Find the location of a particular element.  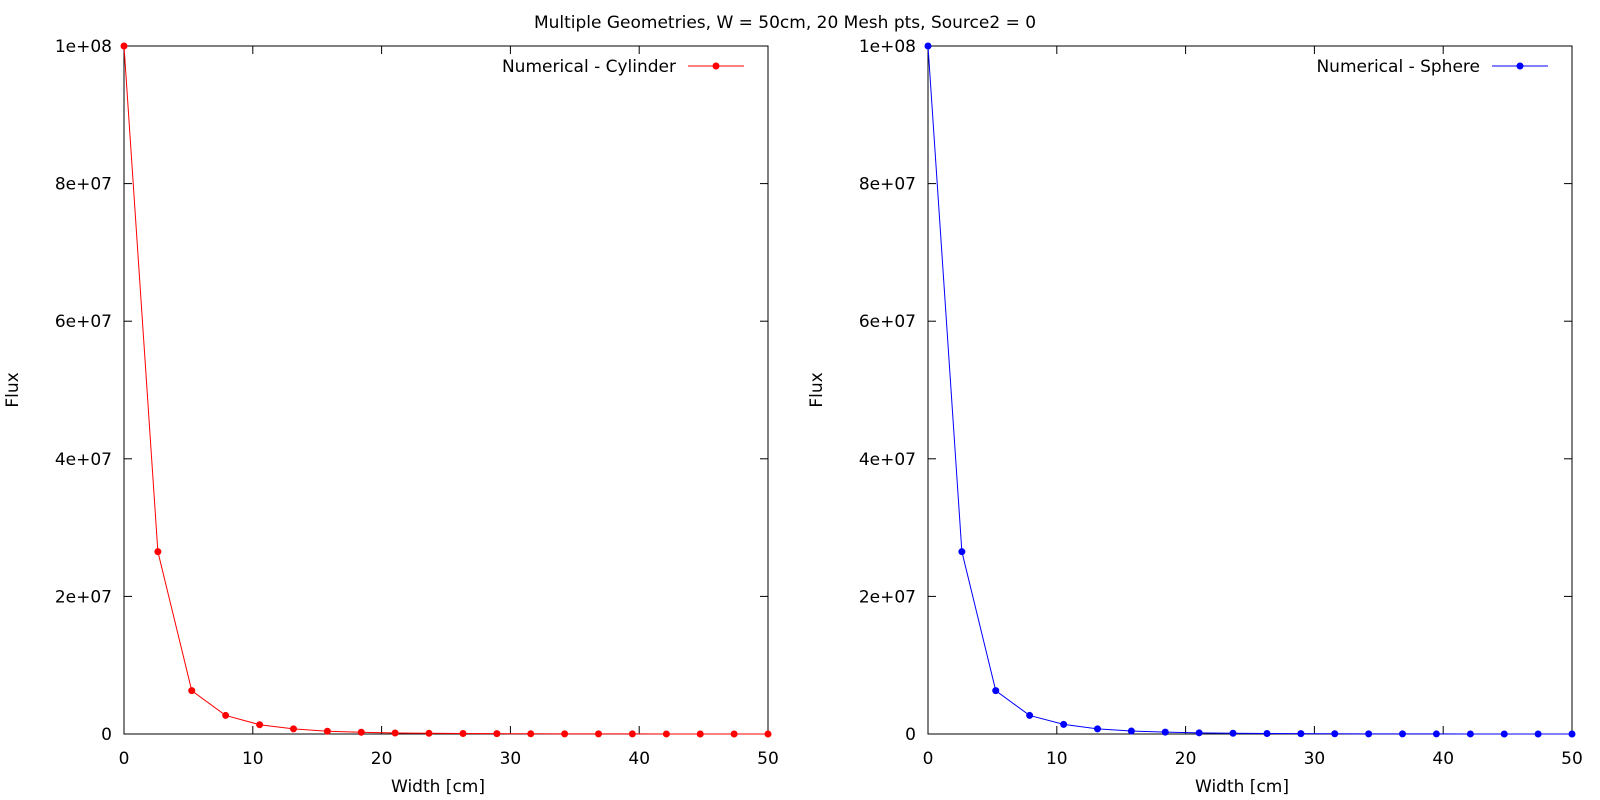

legend-label: Numerical - Cylinder is located at coordinates (589, 67).